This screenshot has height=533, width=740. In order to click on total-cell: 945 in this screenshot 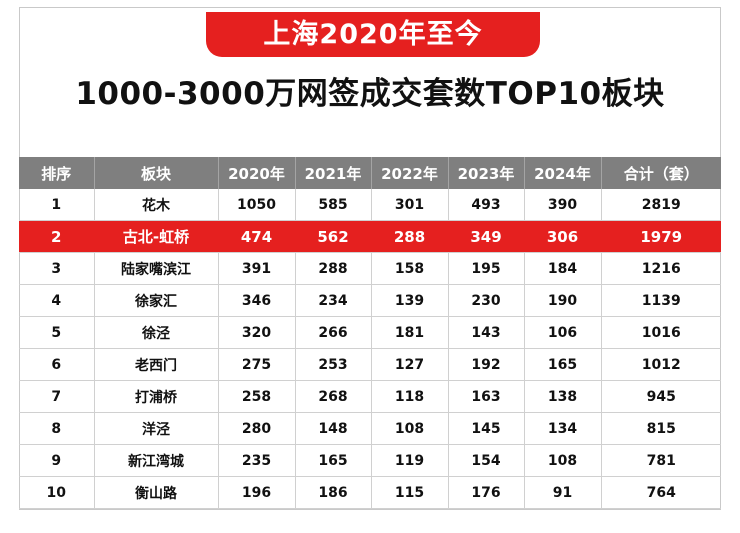, I will do `click(660, 396)`.